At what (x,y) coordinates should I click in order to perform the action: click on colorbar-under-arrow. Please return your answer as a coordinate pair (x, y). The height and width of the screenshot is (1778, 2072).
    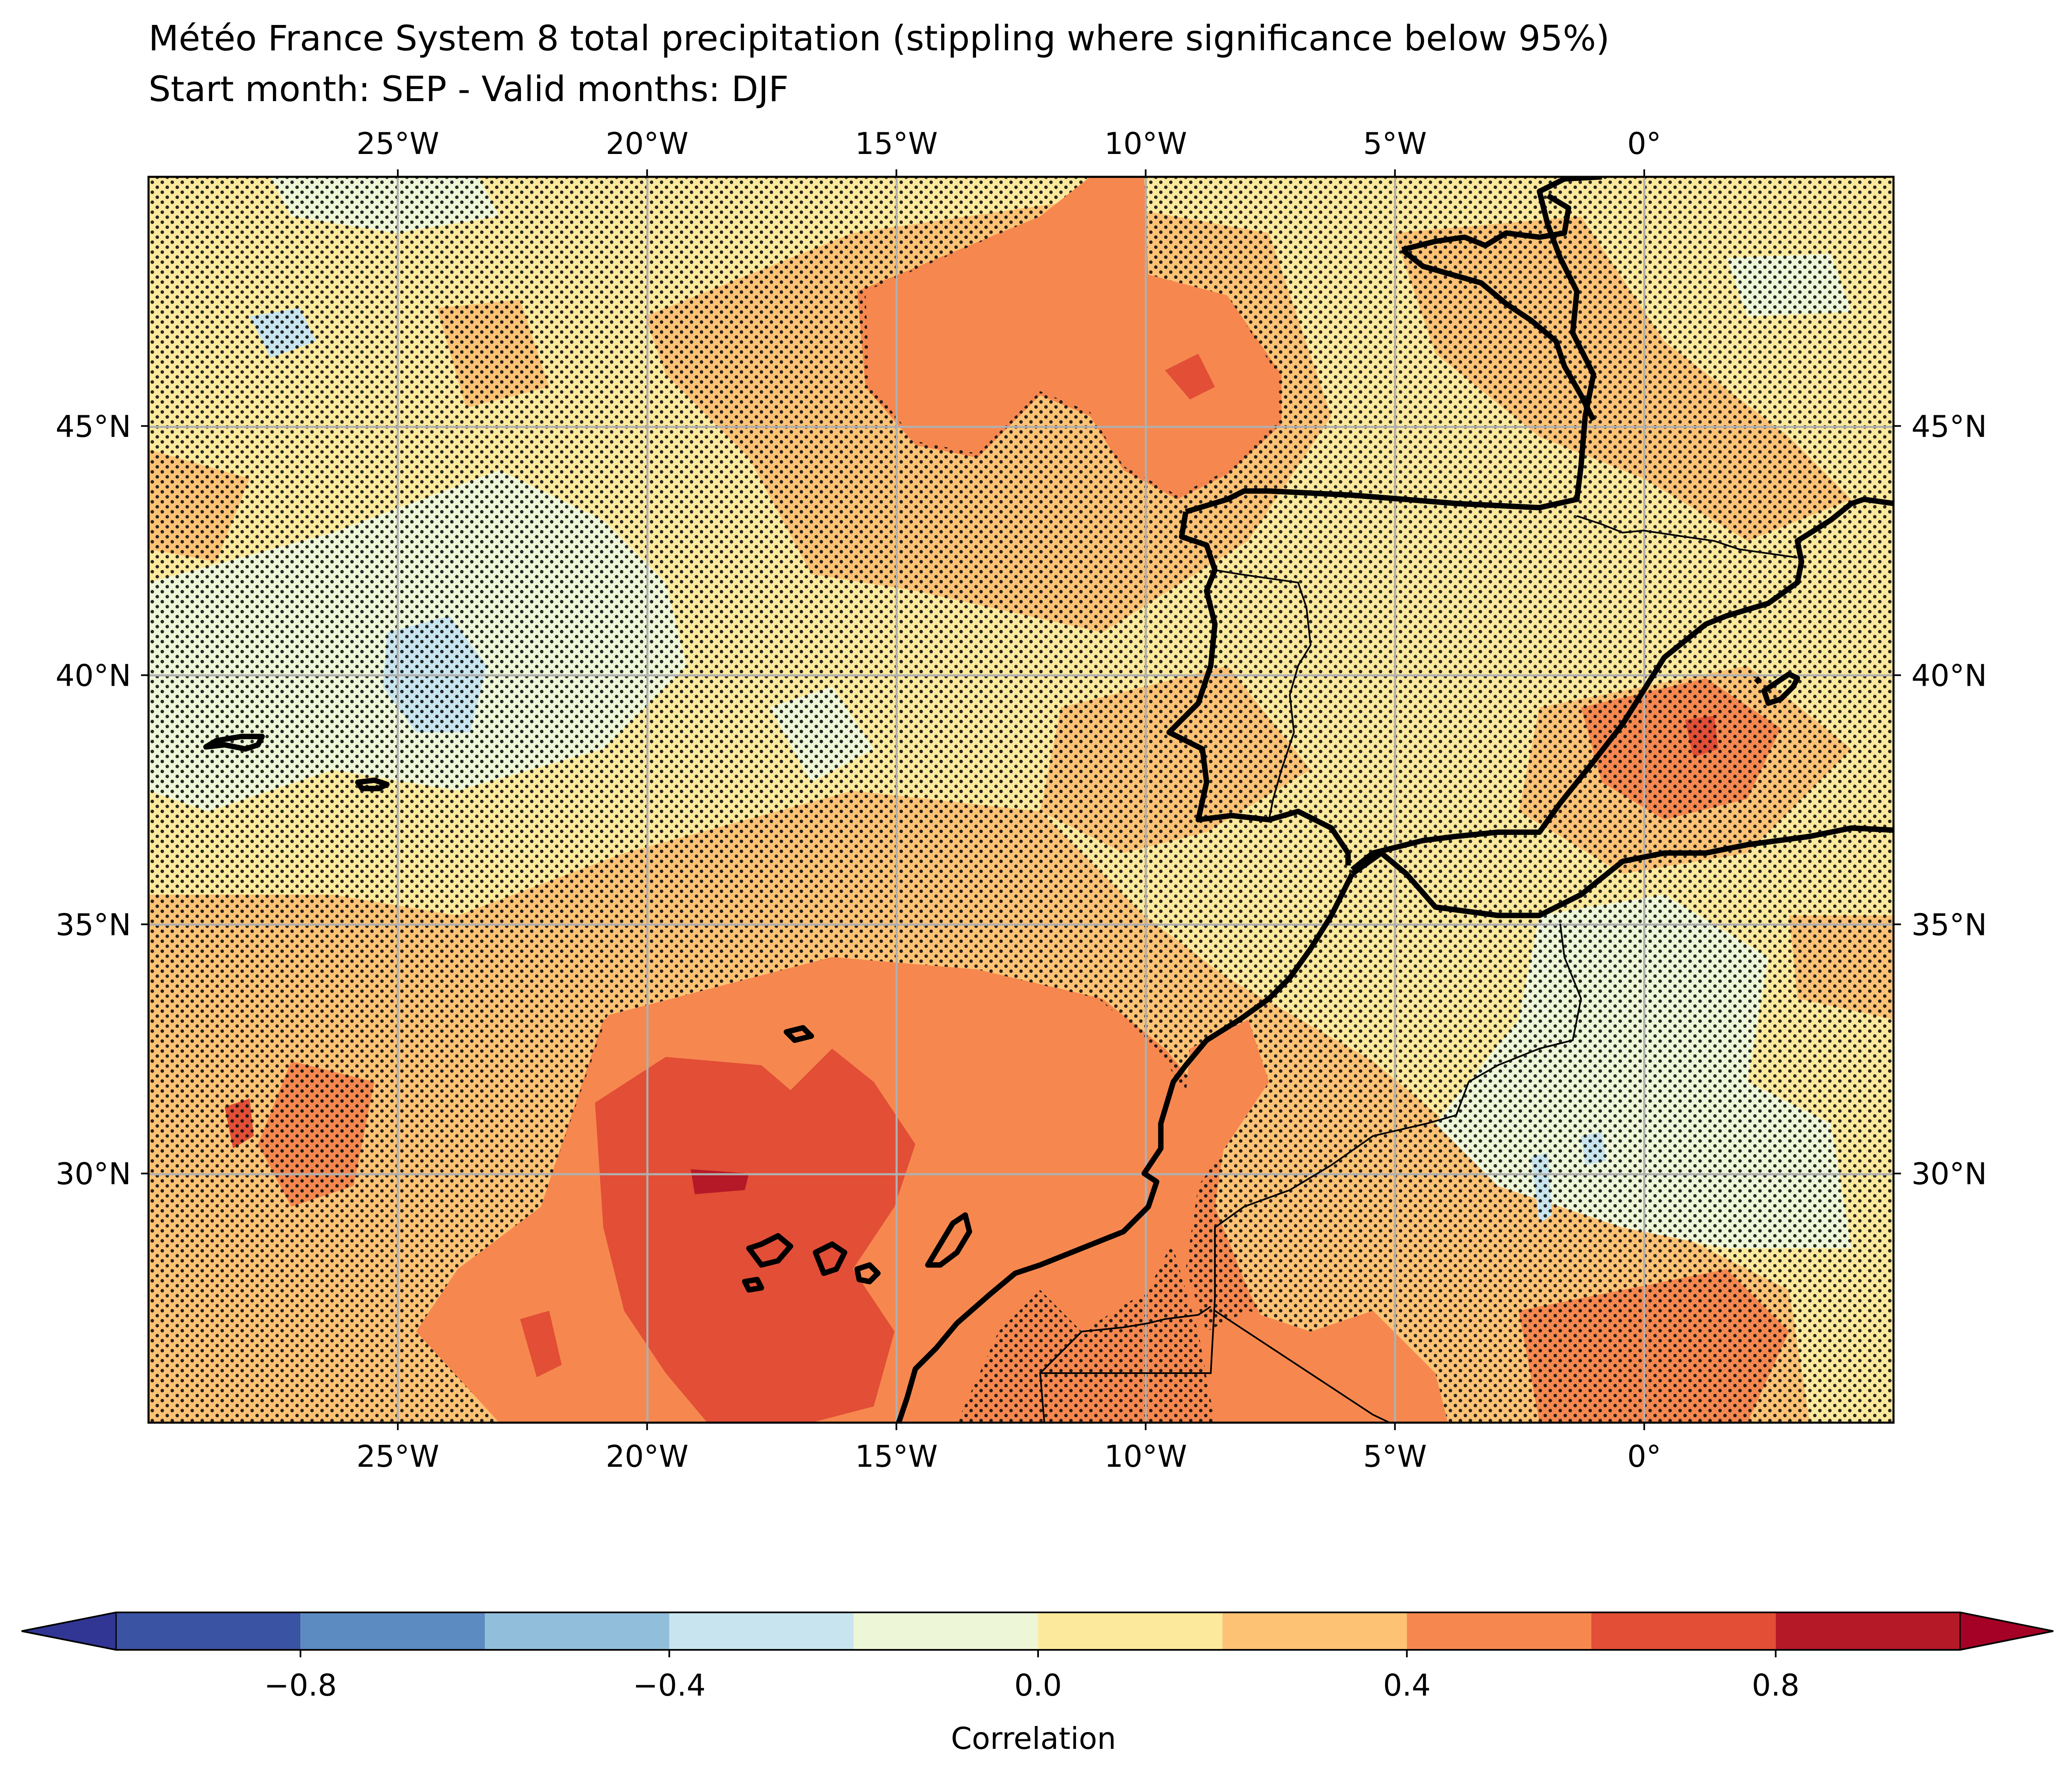
    Looking at the image, I should click on (69, 1631).